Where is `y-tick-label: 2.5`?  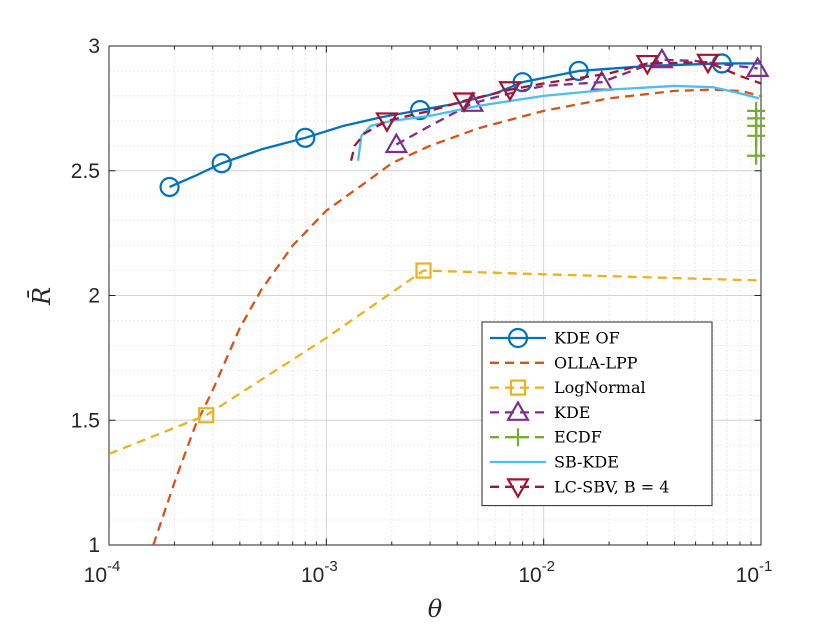 y-tick-label: 2.5 is located at coordinates (85, 171).